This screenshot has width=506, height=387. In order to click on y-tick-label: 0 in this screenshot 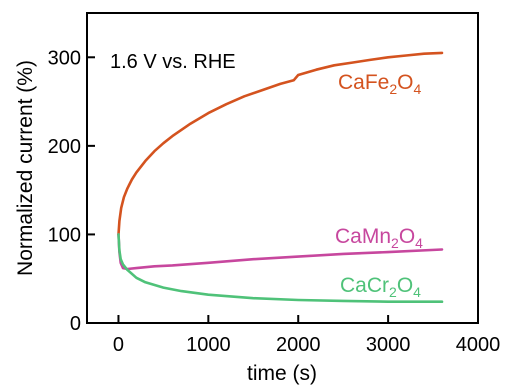, I will do `click(75, 324)`.